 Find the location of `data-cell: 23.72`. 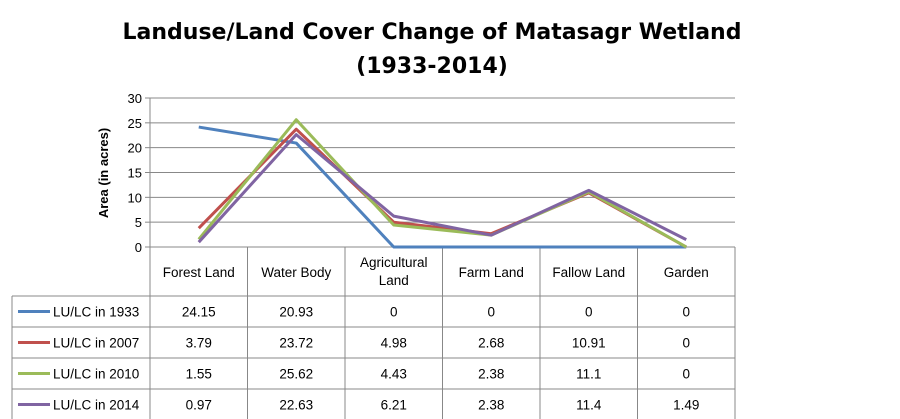

data-cell: 23.72 is located at coordinates (296, 343).